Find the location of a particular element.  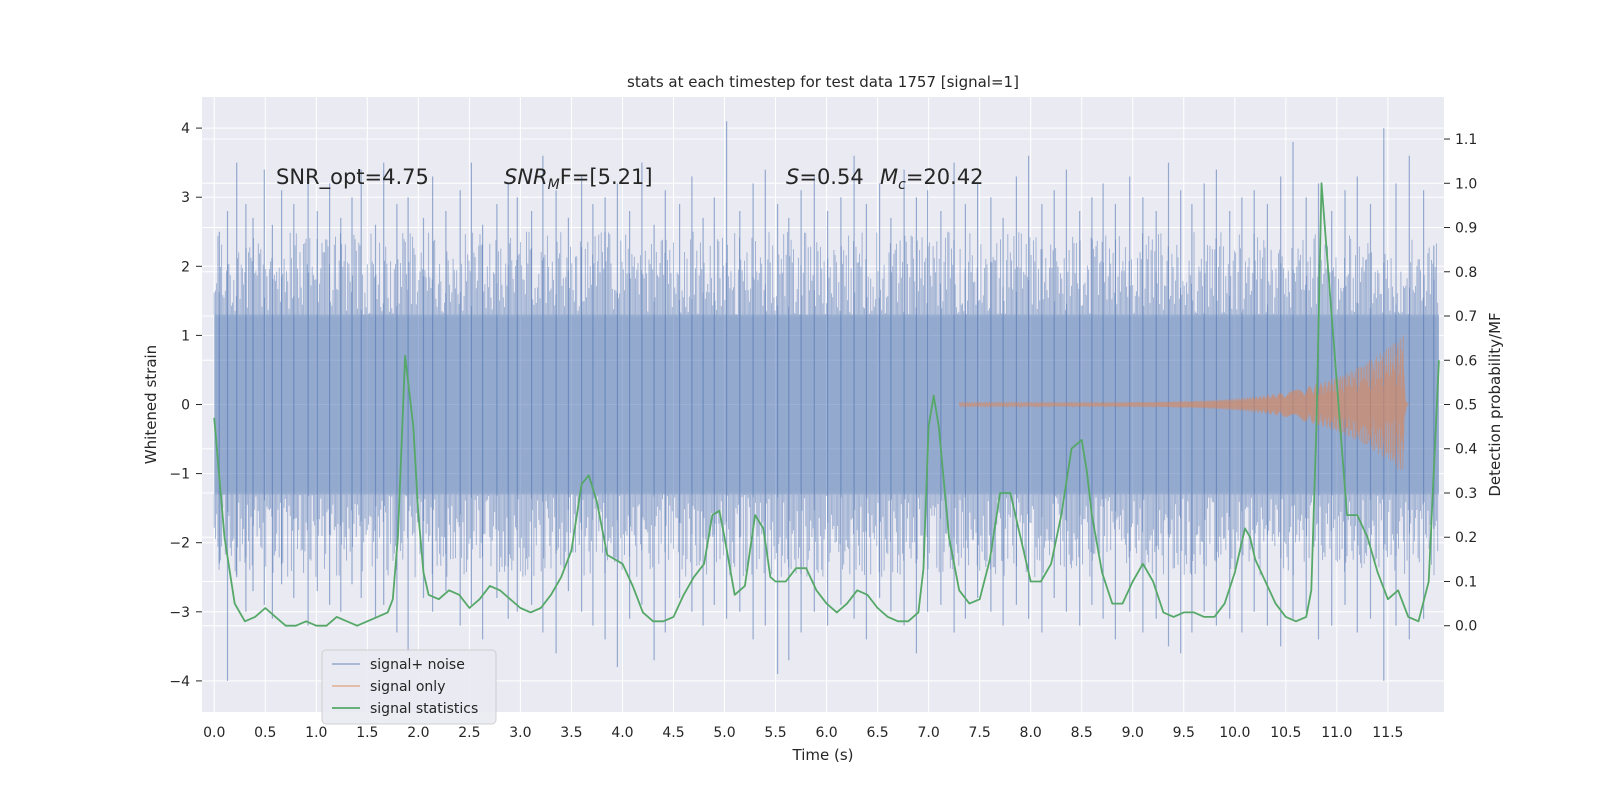

y-tick-label-left: 1 is located at coordinates (185, 336).